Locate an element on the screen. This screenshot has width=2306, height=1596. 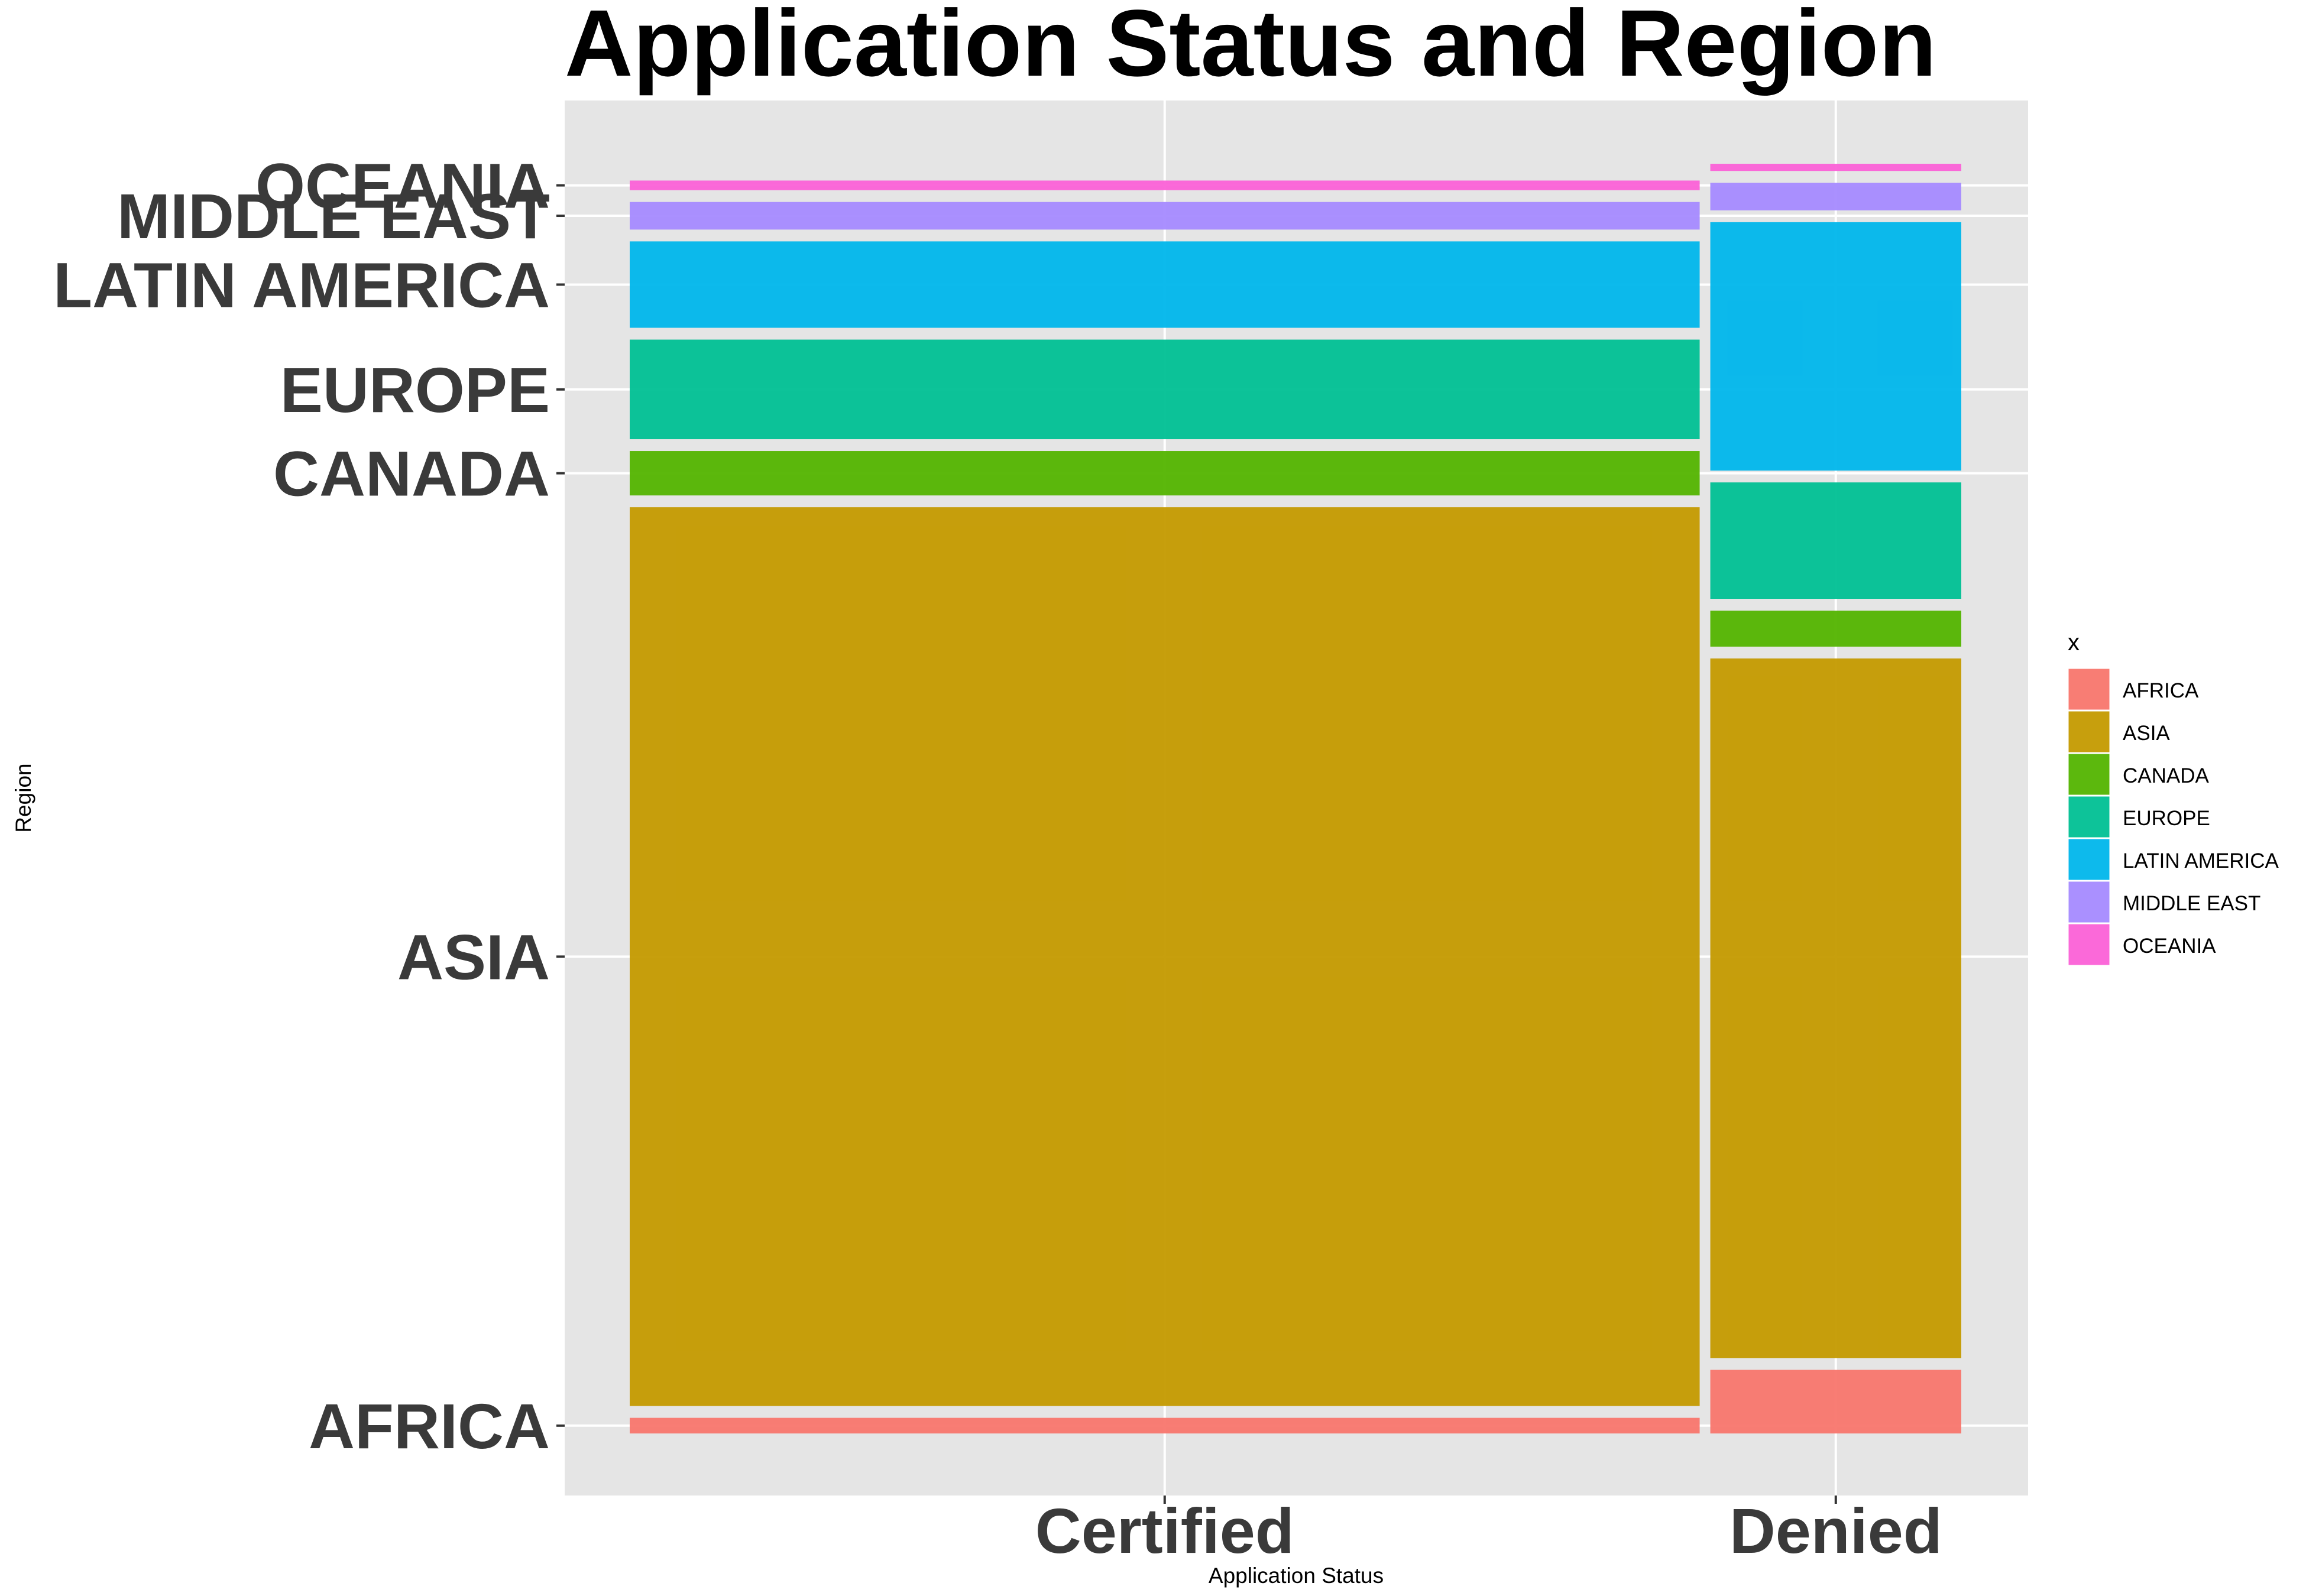
legend-key-europe is located at coordinates (2089, 816).